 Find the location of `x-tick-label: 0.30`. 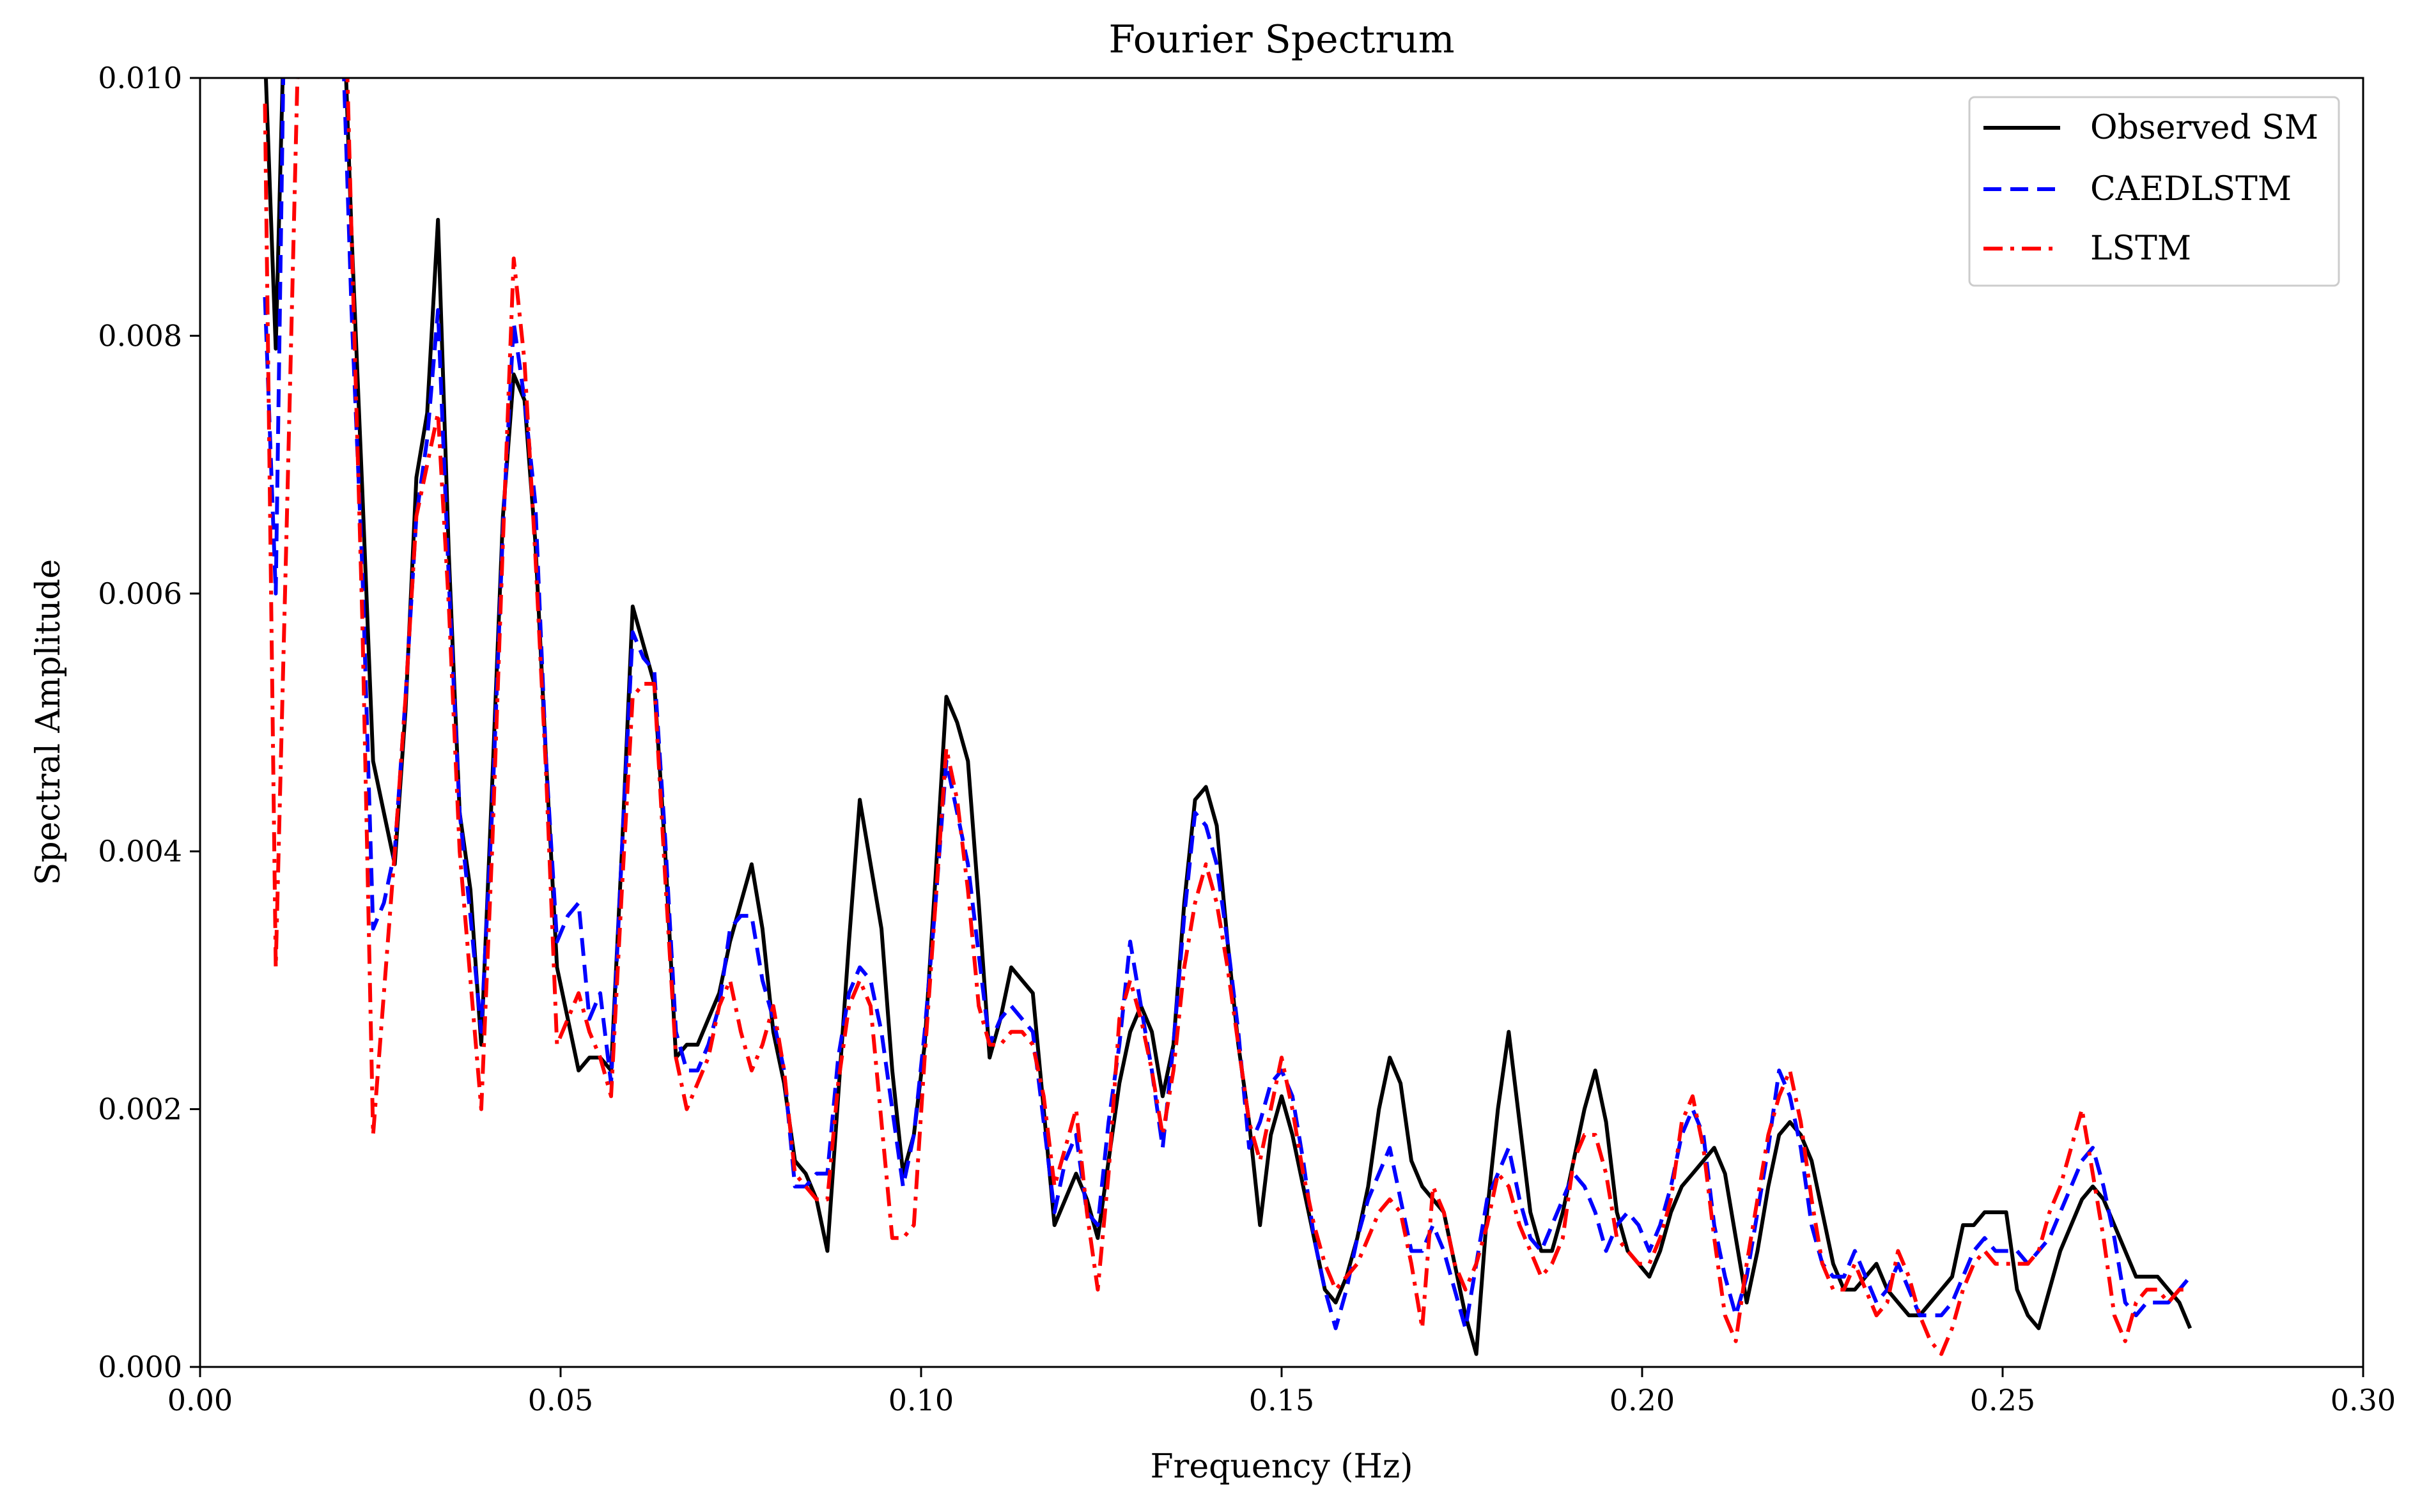

x-tick-label: 0.30 is located at coordinates (2363, 1400).